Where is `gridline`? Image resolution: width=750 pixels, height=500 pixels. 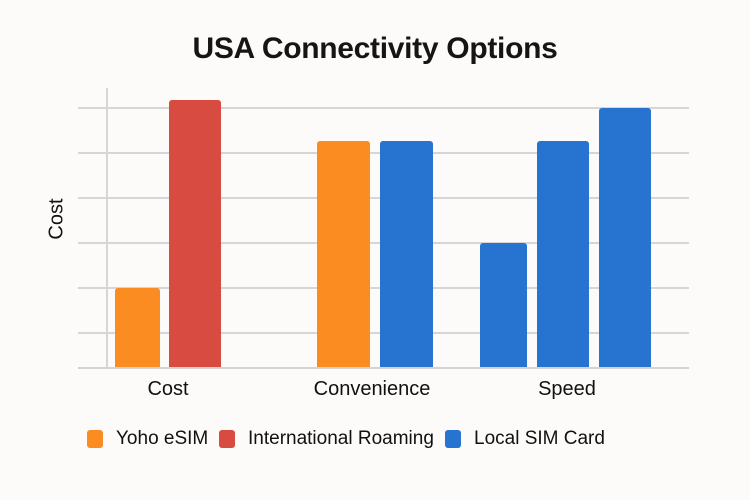 gridline is located at coordinates (383, 108).